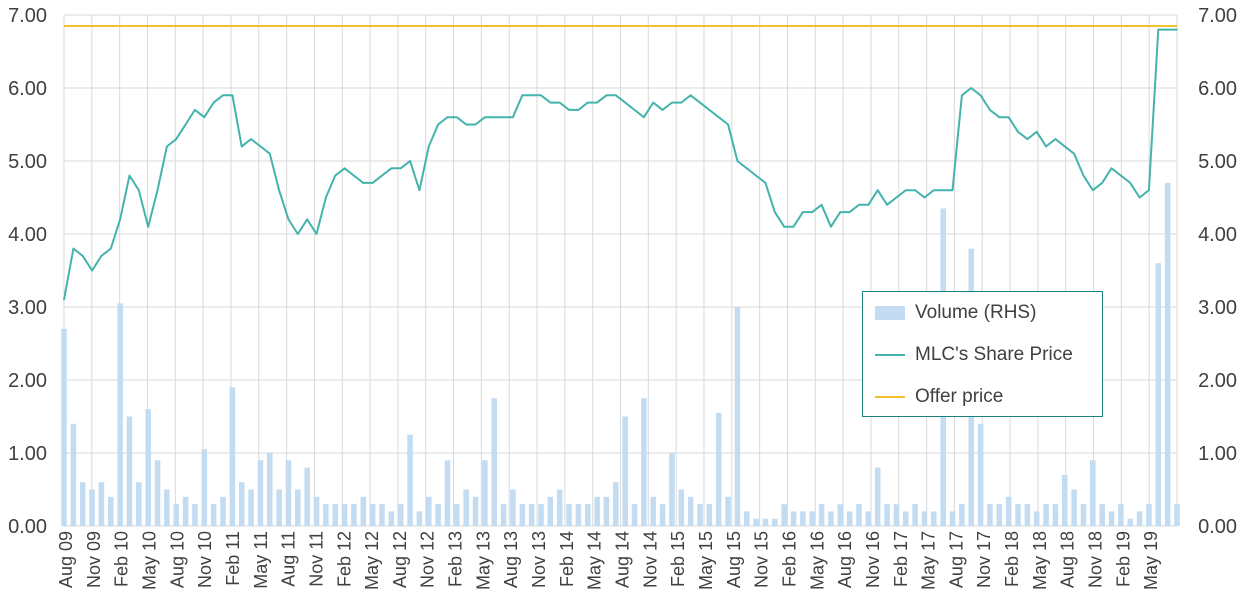 Image resolution: width=1241 pixels, height=611 pixels. What do you see at coordinates (1151, 560) in the screenshot?
I see `x-tick-label: May 19` at bounding box center [1151, 560].